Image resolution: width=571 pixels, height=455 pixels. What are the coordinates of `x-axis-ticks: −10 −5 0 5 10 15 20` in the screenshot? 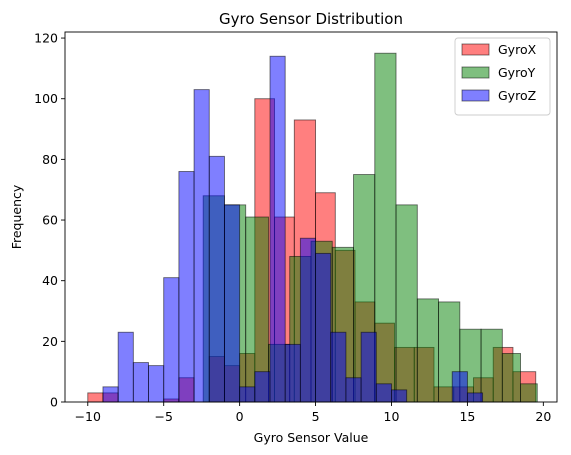 It's located at (313, 413).